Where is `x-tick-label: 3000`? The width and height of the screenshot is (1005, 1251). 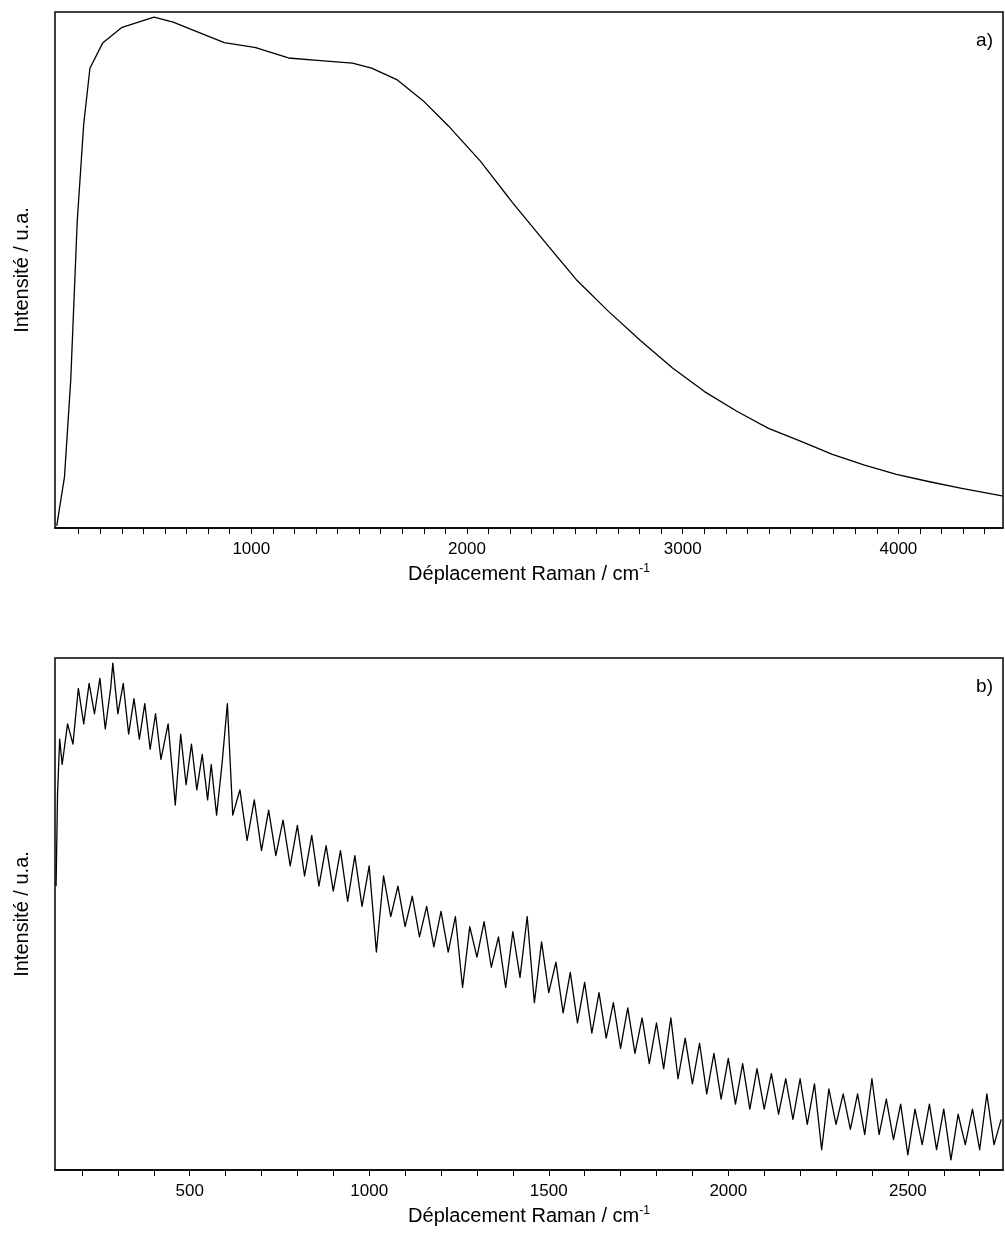
x-tick-label: 3000 is located at coordinates (682, 548).